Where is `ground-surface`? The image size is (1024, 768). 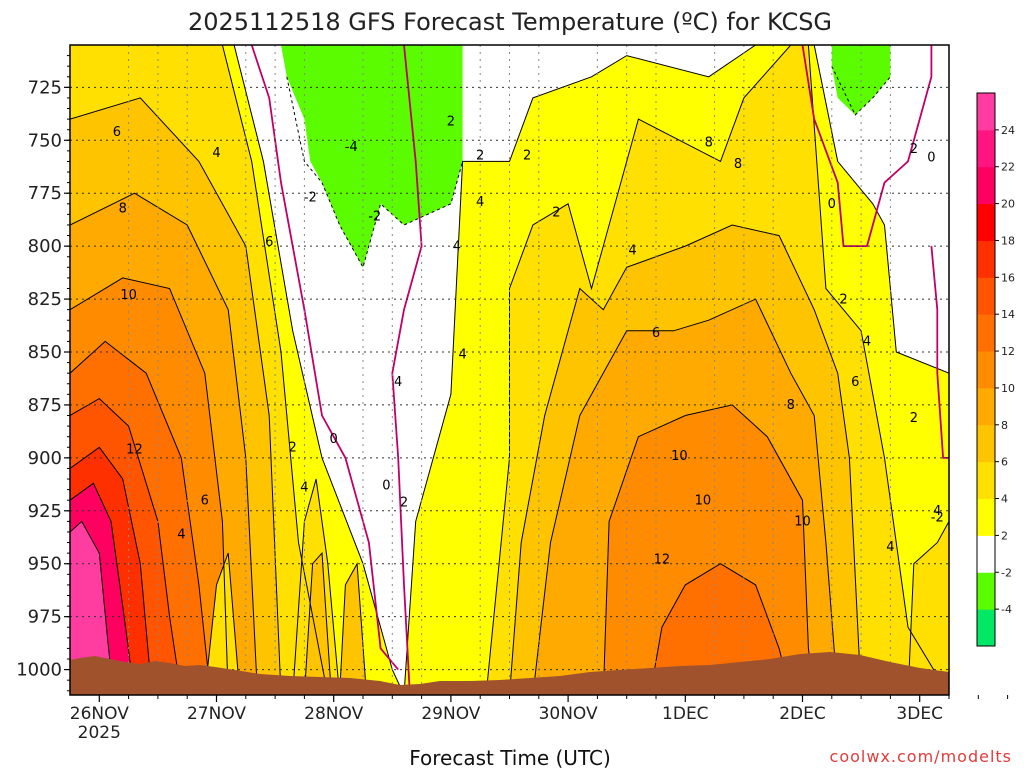 ground-surface is located at coordinates (509, 673).